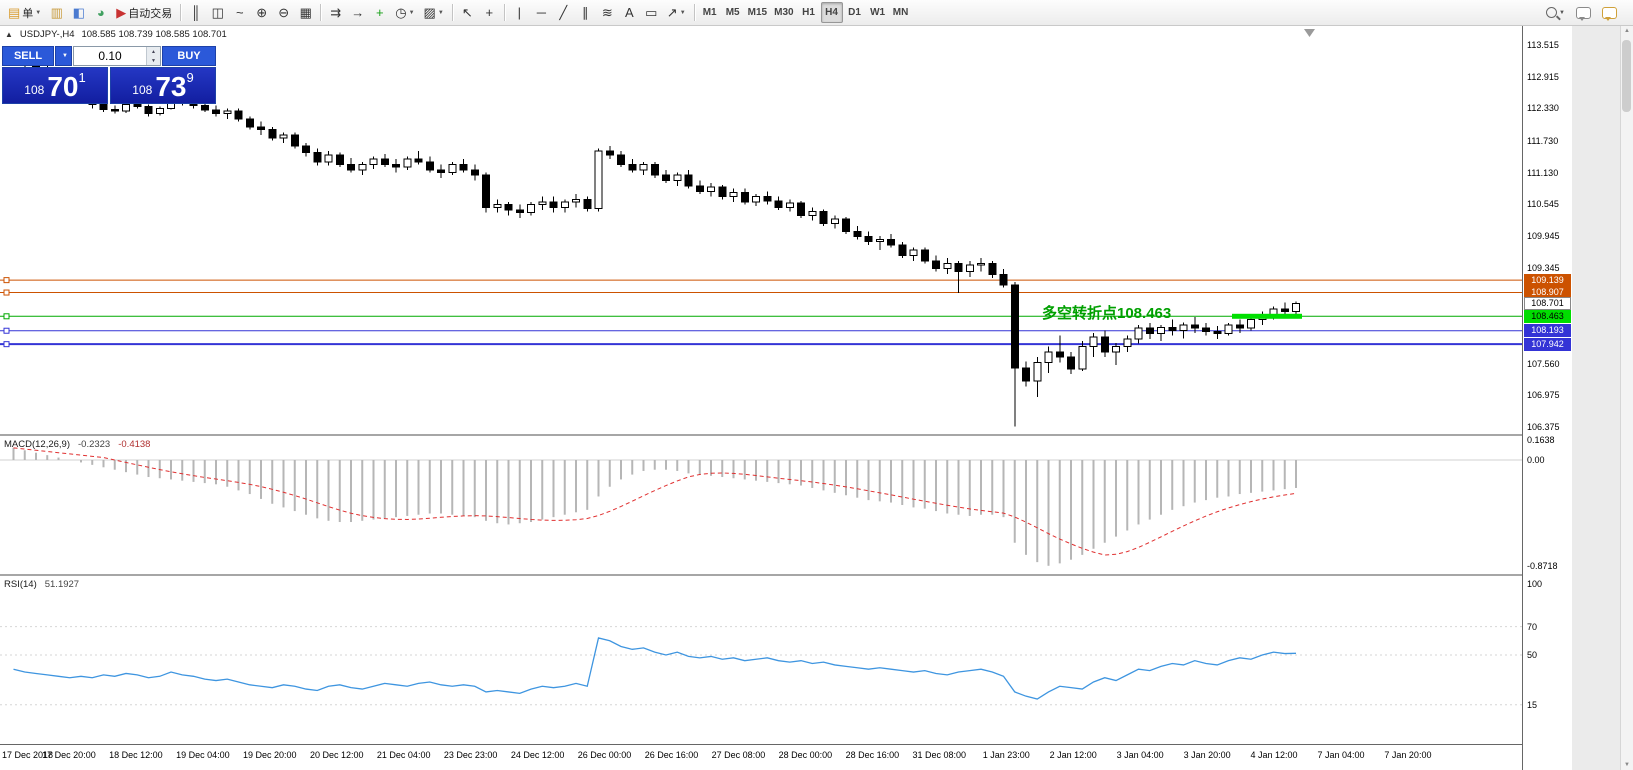  Describe the element at coordinates (1543, 77) in the screenshot. I see `price-tick: 112.915` at that location.